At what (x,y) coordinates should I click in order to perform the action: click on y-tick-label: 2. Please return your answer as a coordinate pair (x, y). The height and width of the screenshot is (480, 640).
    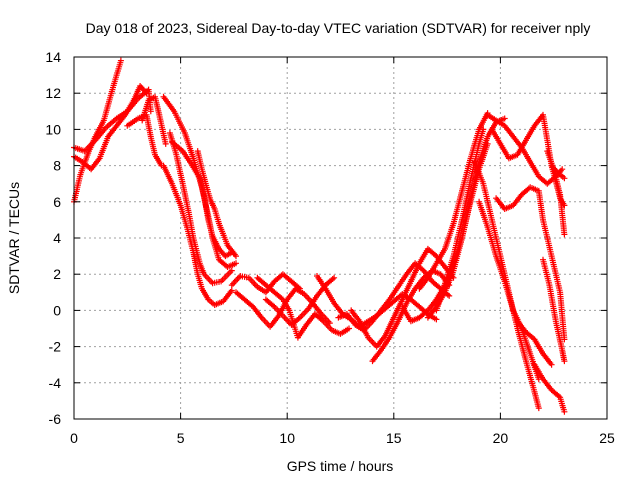
    Looking at the image, I should click on (57, 274).